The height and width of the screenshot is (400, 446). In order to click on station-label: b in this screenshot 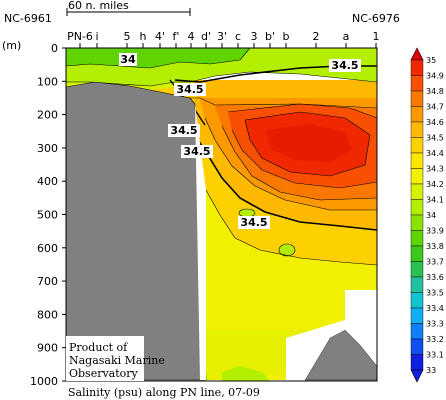, I will do `click(286, 36)`.